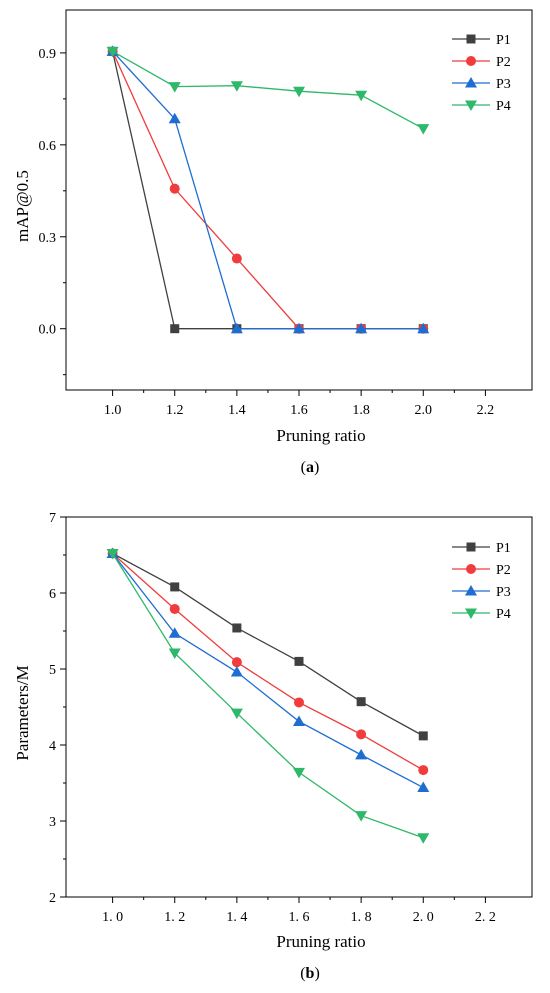 Image resolution: width=550 pixels, height=993 pixels. I want to click on y-tick-label: 0.9, so click(48, 54).